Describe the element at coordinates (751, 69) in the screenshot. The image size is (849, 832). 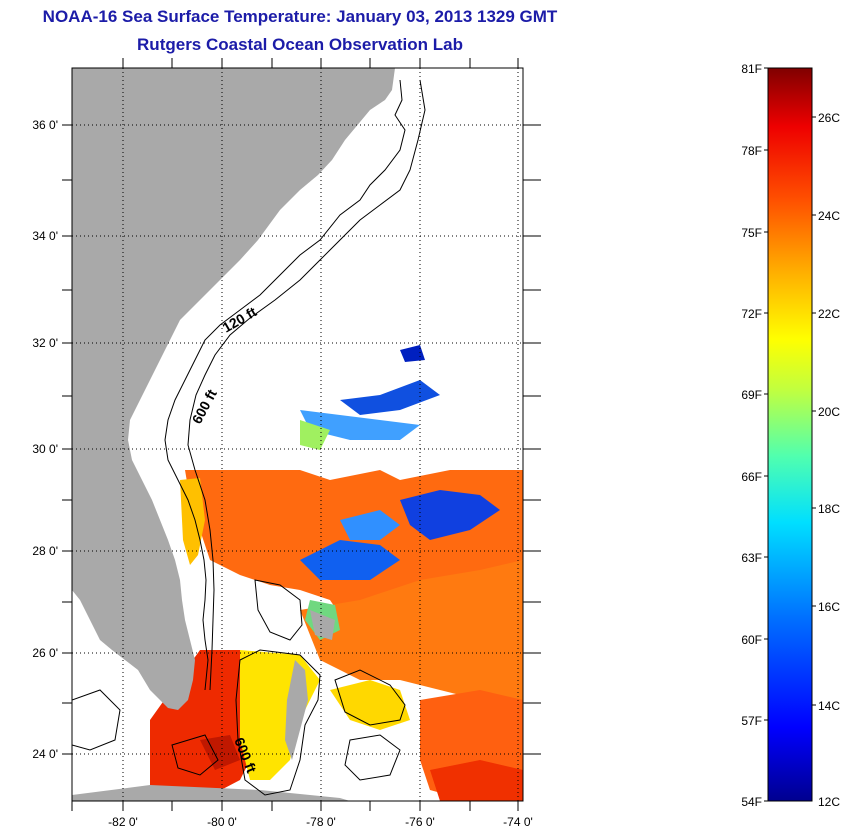
I see `cb-label-81f: 81F` at that location.